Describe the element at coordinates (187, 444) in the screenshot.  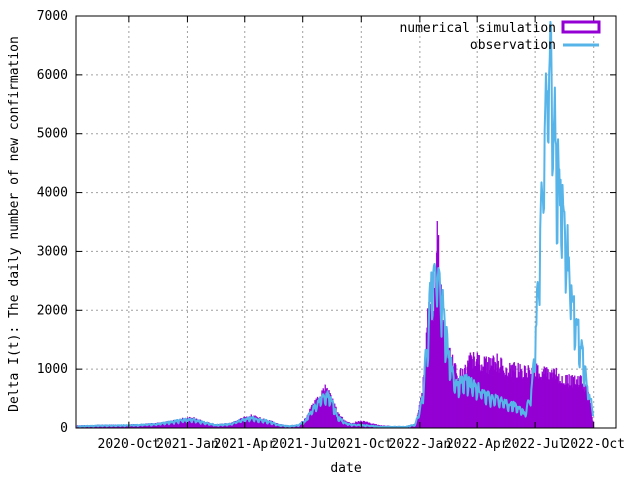
I see `x-tick-label: 2021-Jan` at that location.